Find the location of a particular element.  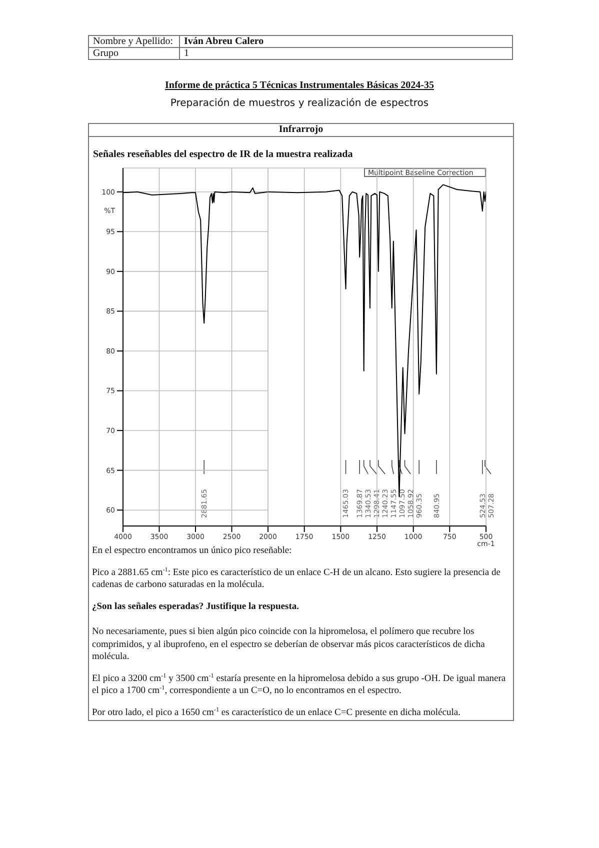

text: ¿Son las señales esperadas? Justifique la respuesta. is located at coordinates (196, 606).